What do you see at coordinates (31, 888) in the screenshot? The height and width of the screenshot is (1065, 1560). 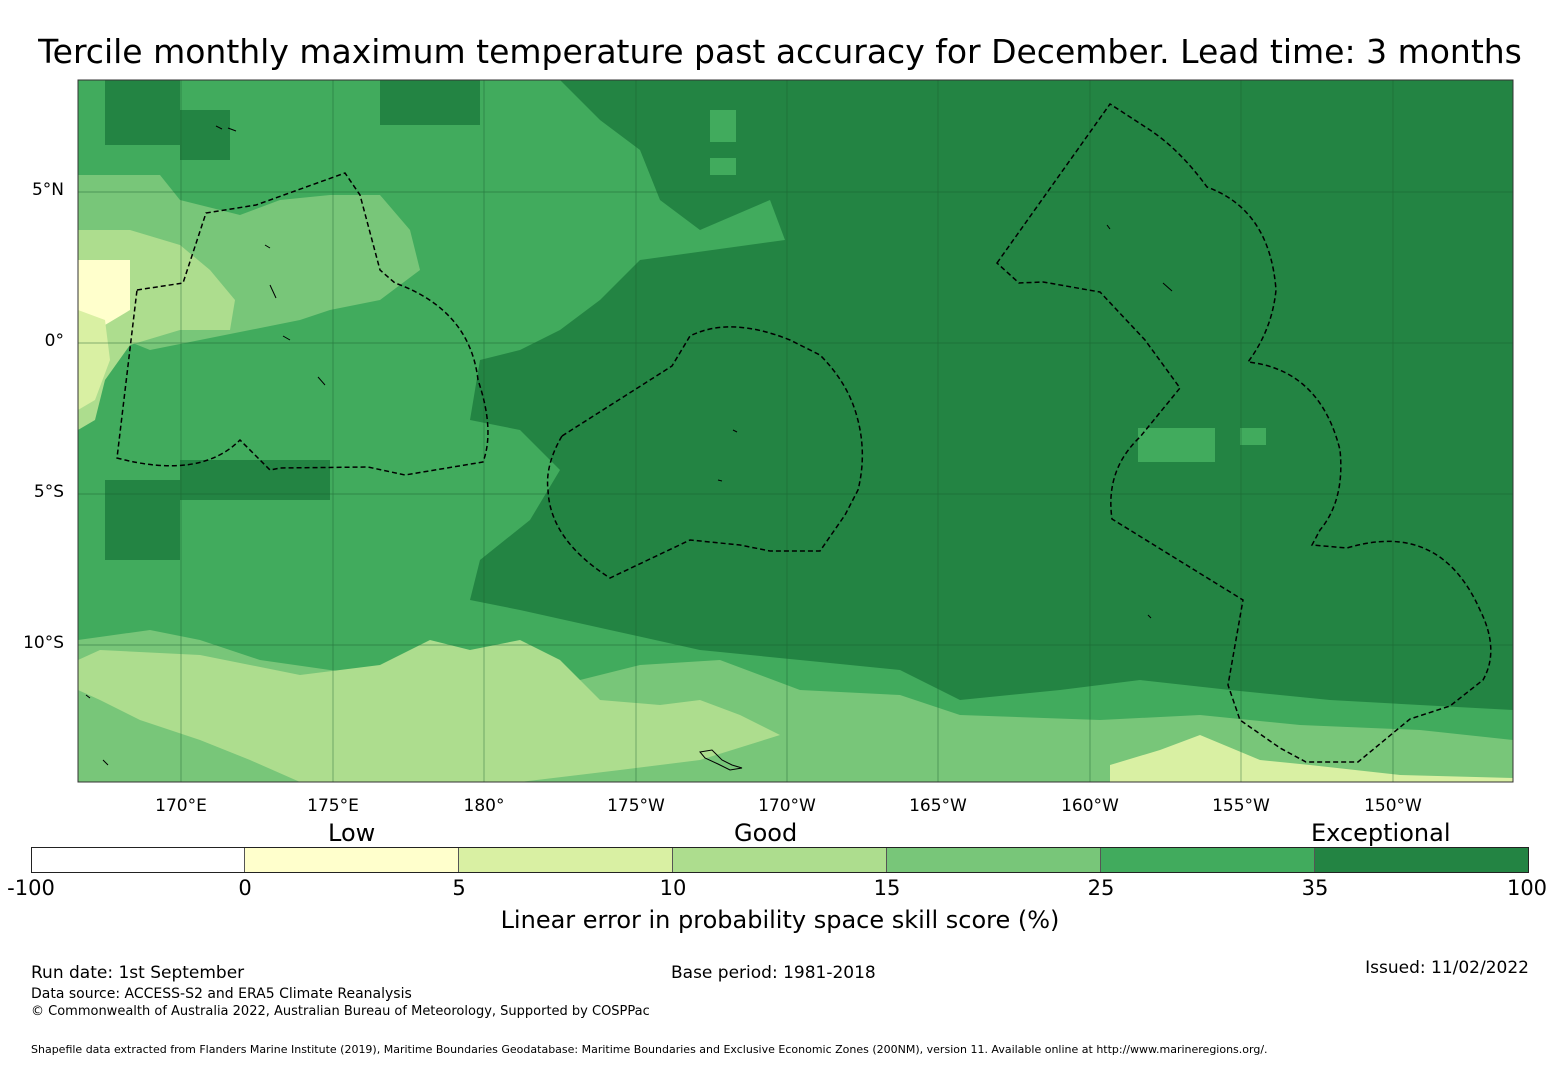 I see `colorbar-tick: -100` at bounding box center [31, 888].